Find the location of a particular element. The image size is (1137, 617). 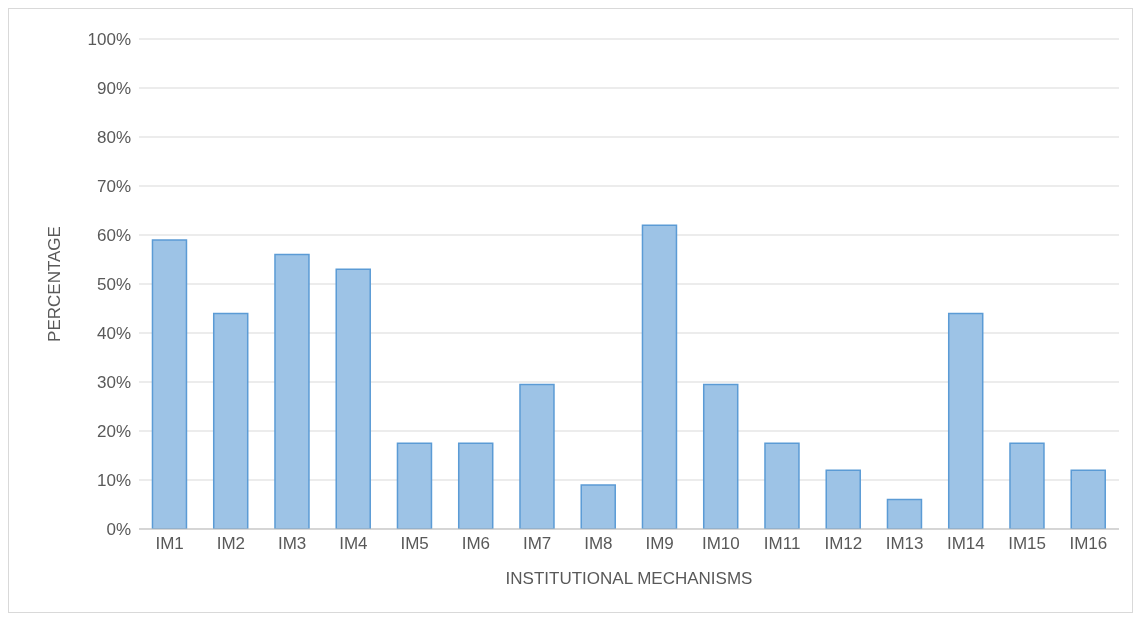

x-tick-label: IM2 is located at coordinates (231, 544).